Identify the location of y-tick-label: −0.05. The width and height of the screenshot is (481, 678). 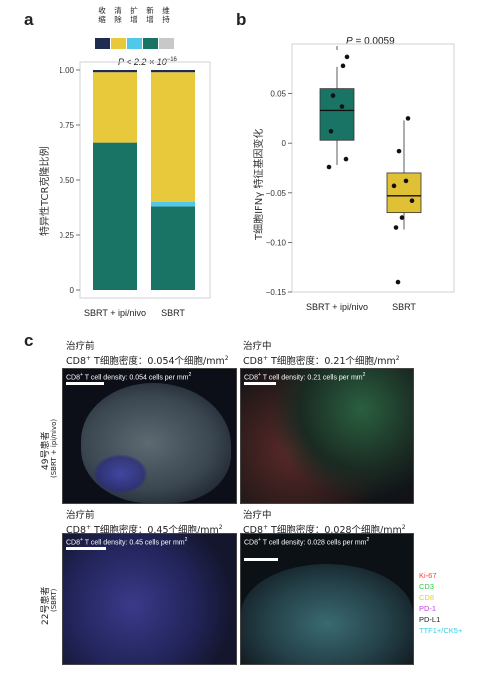
(276, 193).